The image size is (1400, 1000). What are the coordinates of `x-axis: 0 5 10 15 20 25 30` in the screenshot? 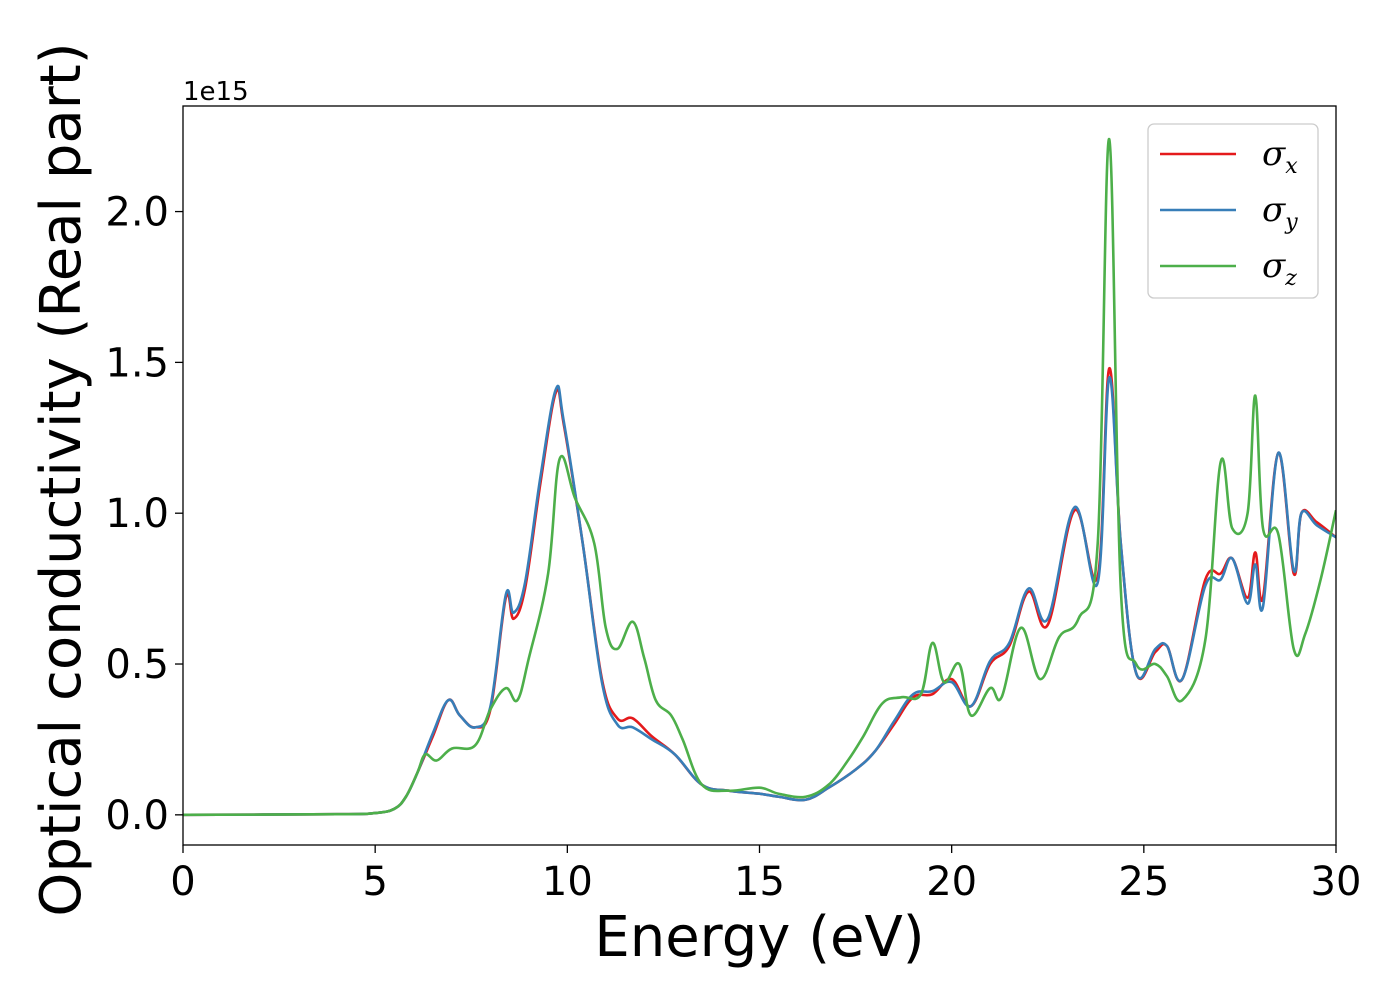 It's located at (765, 875).